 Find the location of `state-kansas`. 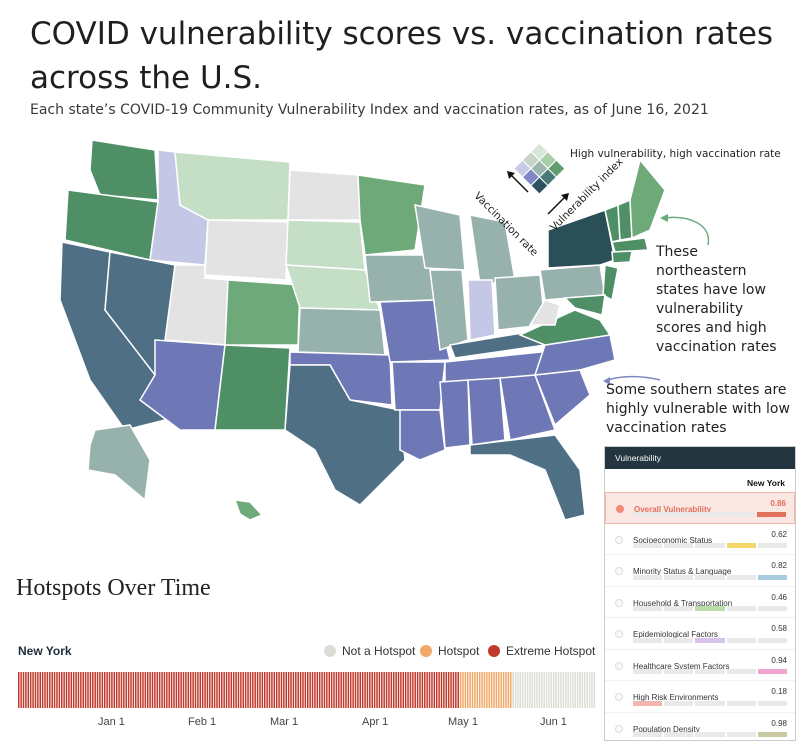

state-kansas is located at coordinates (341, 331).